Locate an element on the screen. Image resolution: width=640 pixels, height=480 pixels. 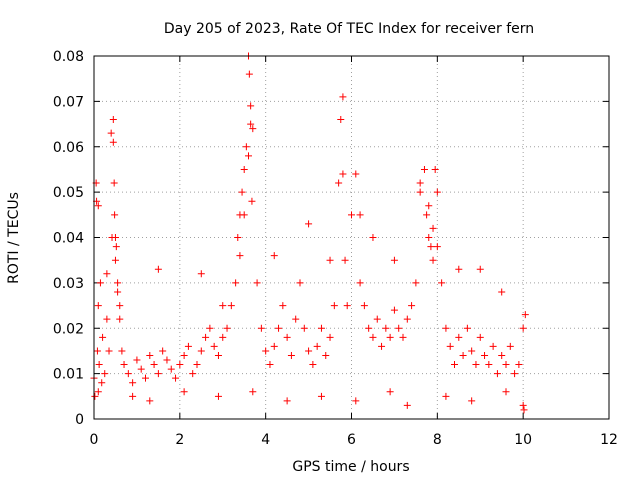
y-tick-label: 0.08 is located at coordinates (68, 57).